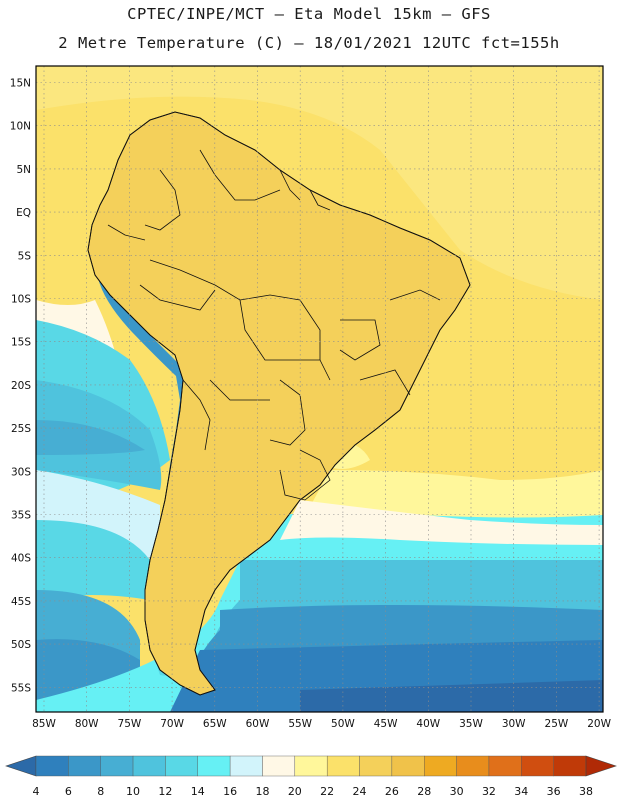 The image size is (618, 800). What do you see at coordinates (300, 724) in the screenshot?
I see `lon-label: 55W` at bounding box center [300, 724].